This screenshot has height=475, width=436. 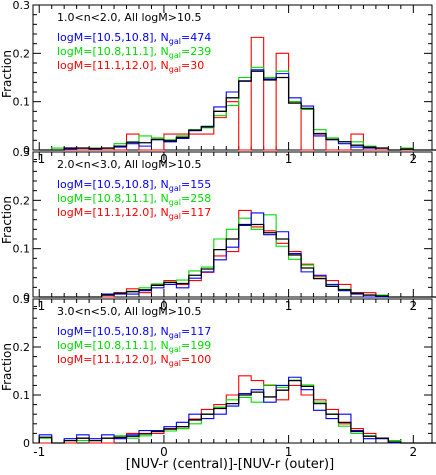 I want to click on legend-entry: logM=[10.5,10.8], Ngal=474, so click(x=134, y=38).